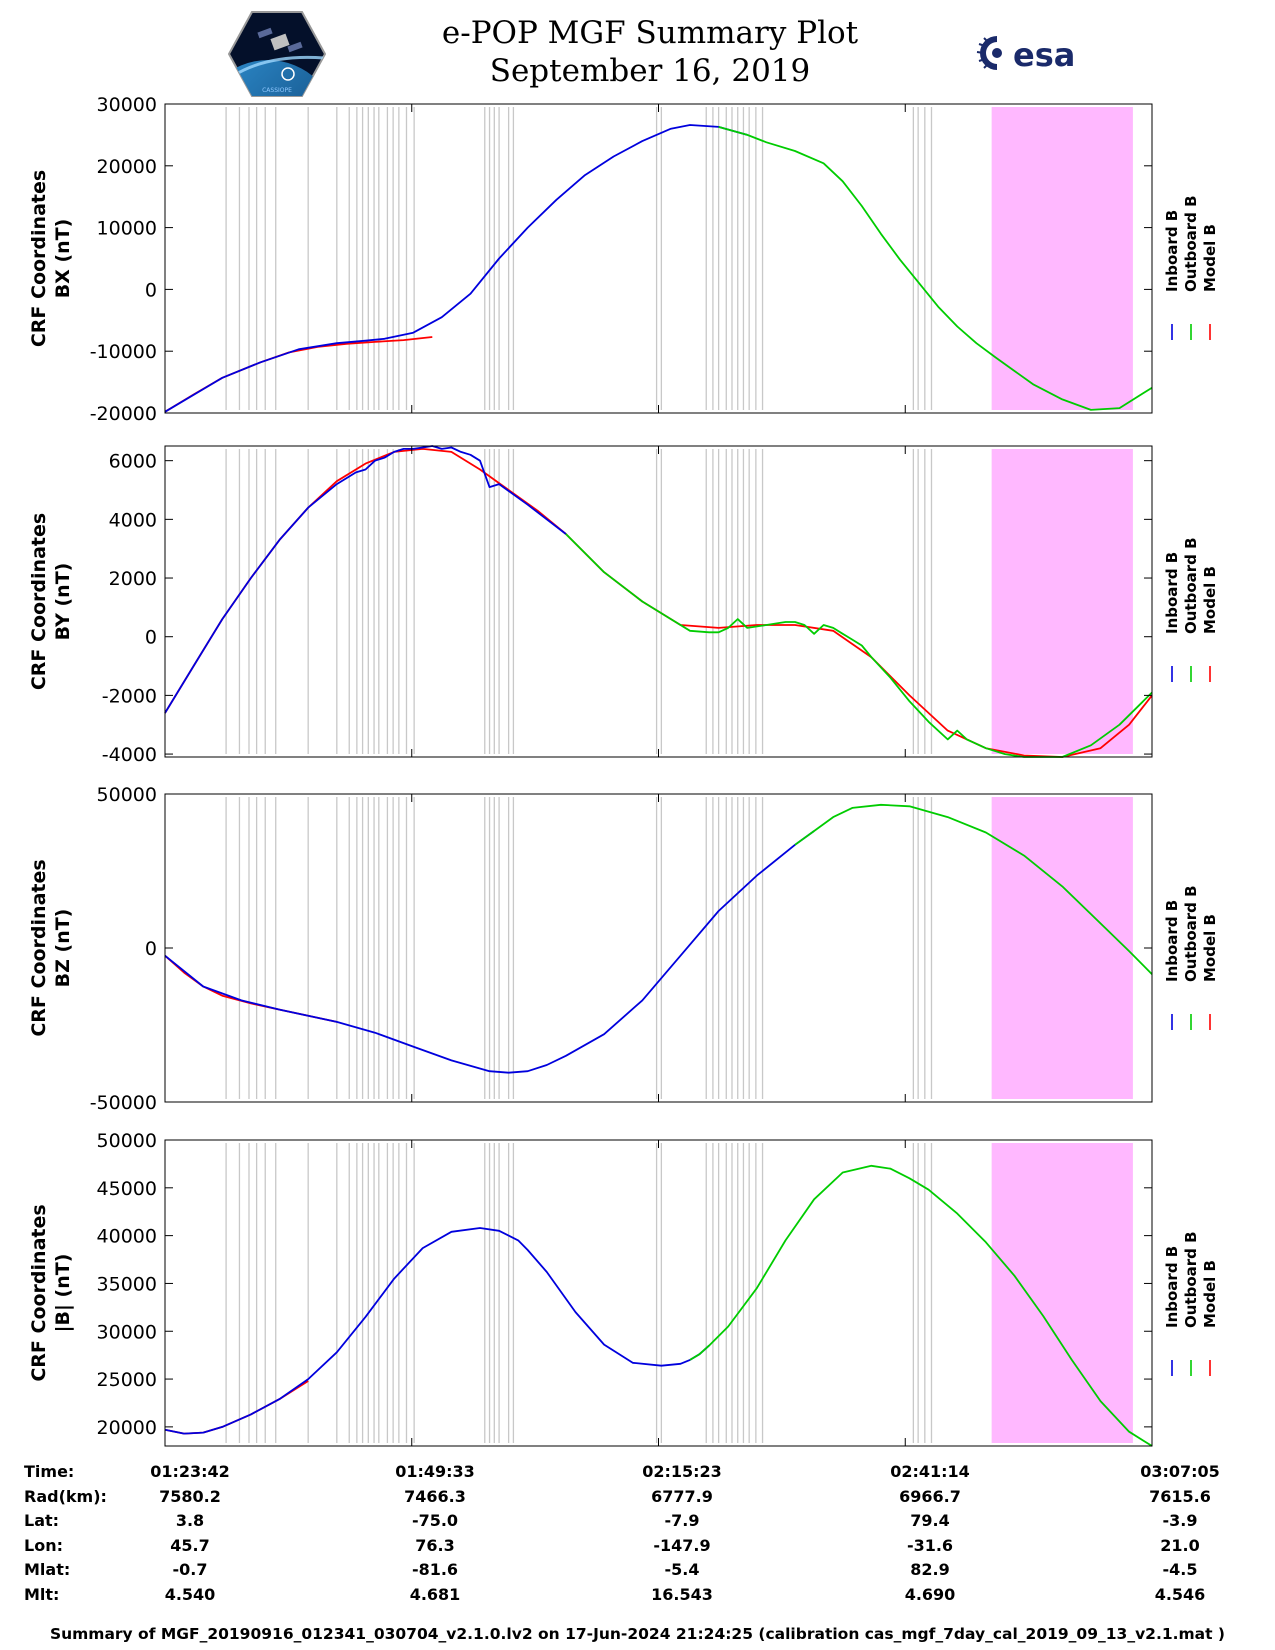 This screenshot has height=1650, width=1275. What do you see at coordinates (43, 1545) in the screenshot?
I see `ephemeris-label: Lon:` at bounding box center [43, 1545].